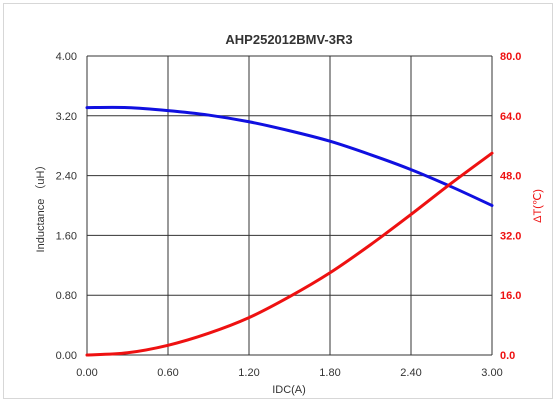 The image size is (558, 404). Describe the element at coordinates (66, 57) in the screenshot. I see `y-tick-label: 4.00` at that location.